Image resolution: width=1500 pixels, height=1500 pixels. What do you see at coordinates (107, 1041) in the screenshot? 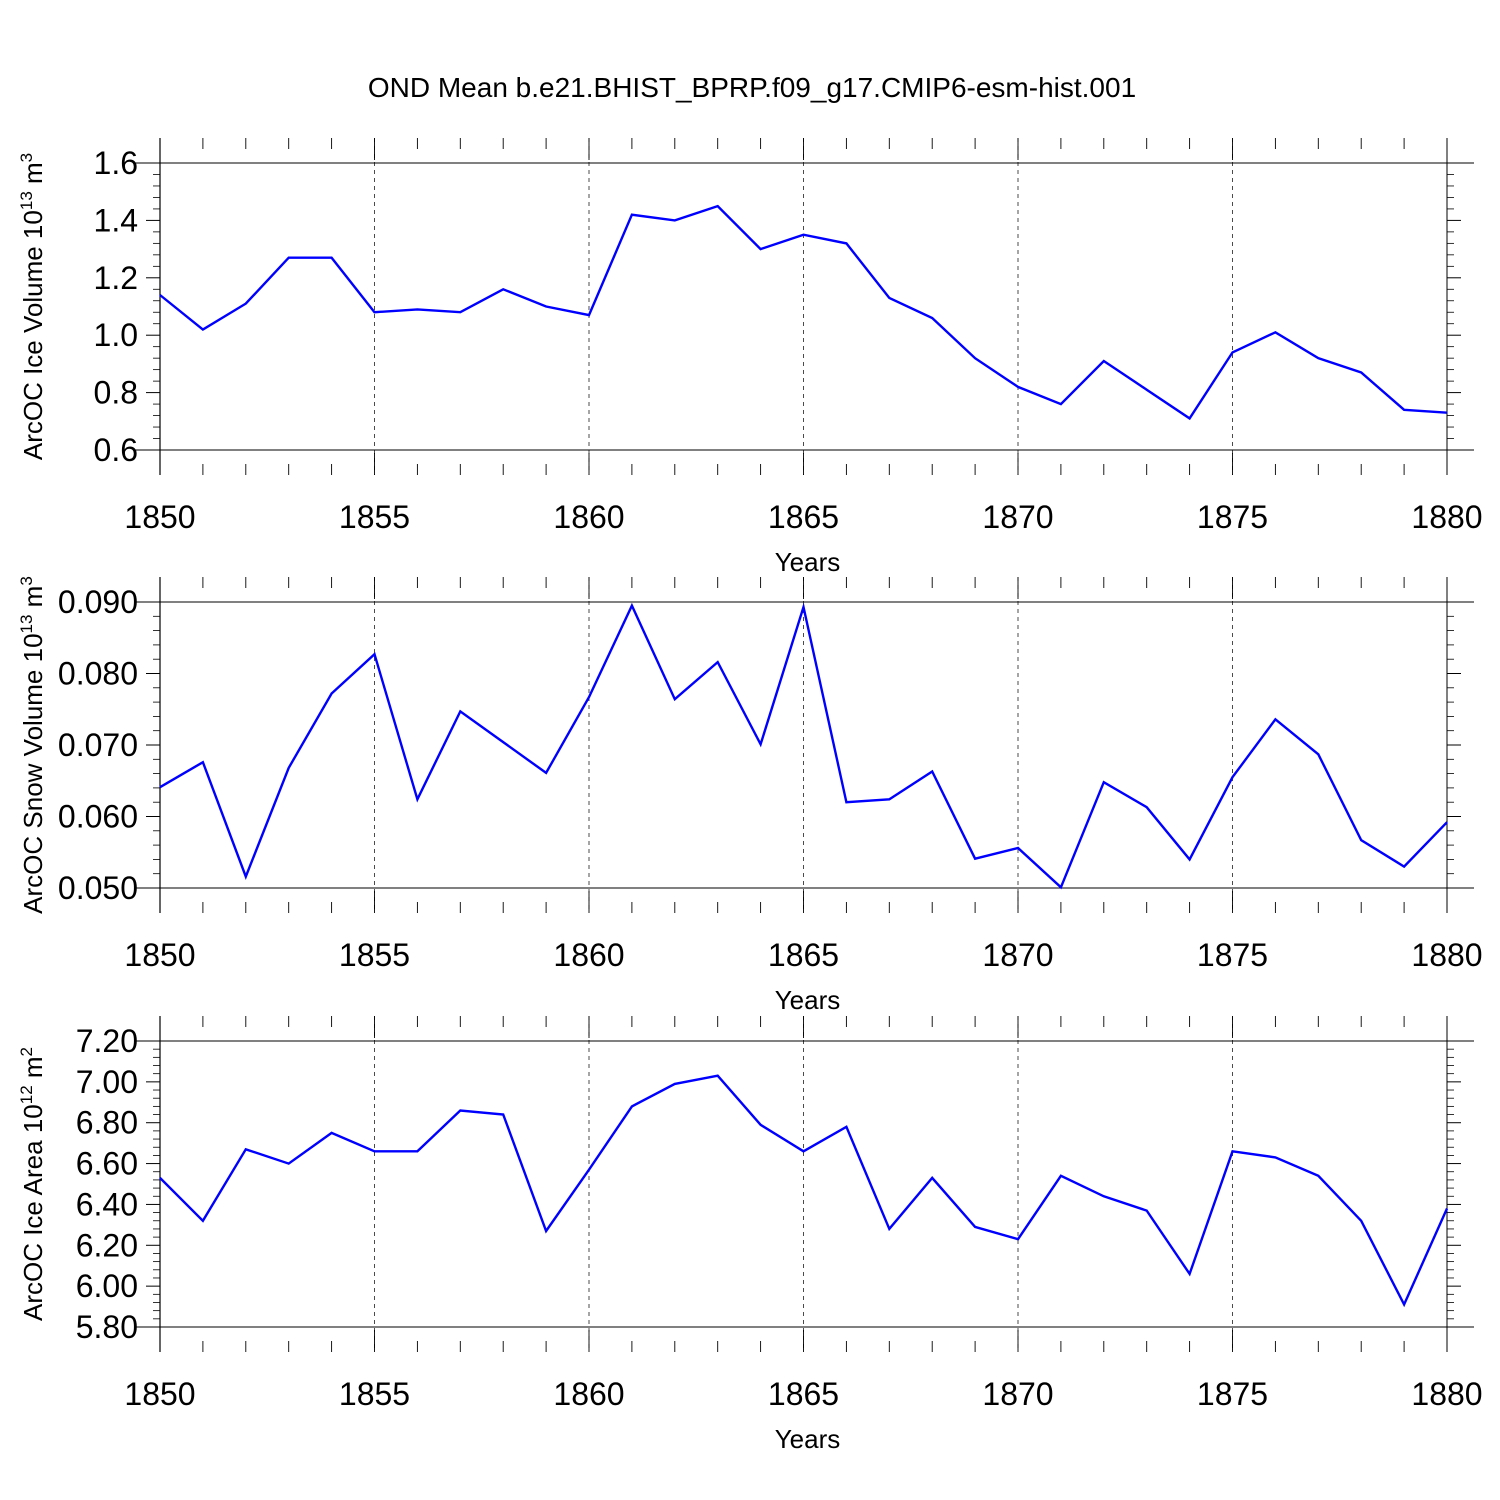
I see `y-tick-label: 7.20` at bounding box center [107, 1041].